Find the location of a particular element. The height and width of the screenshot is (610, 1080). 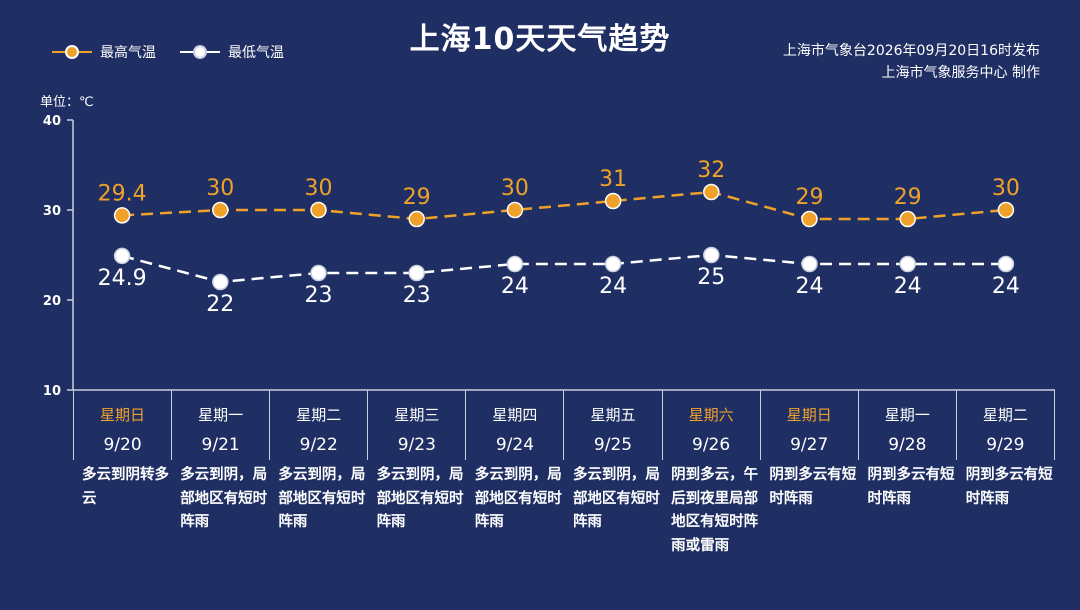

y-tick-label: 20 is located at coordinates (52, 301).